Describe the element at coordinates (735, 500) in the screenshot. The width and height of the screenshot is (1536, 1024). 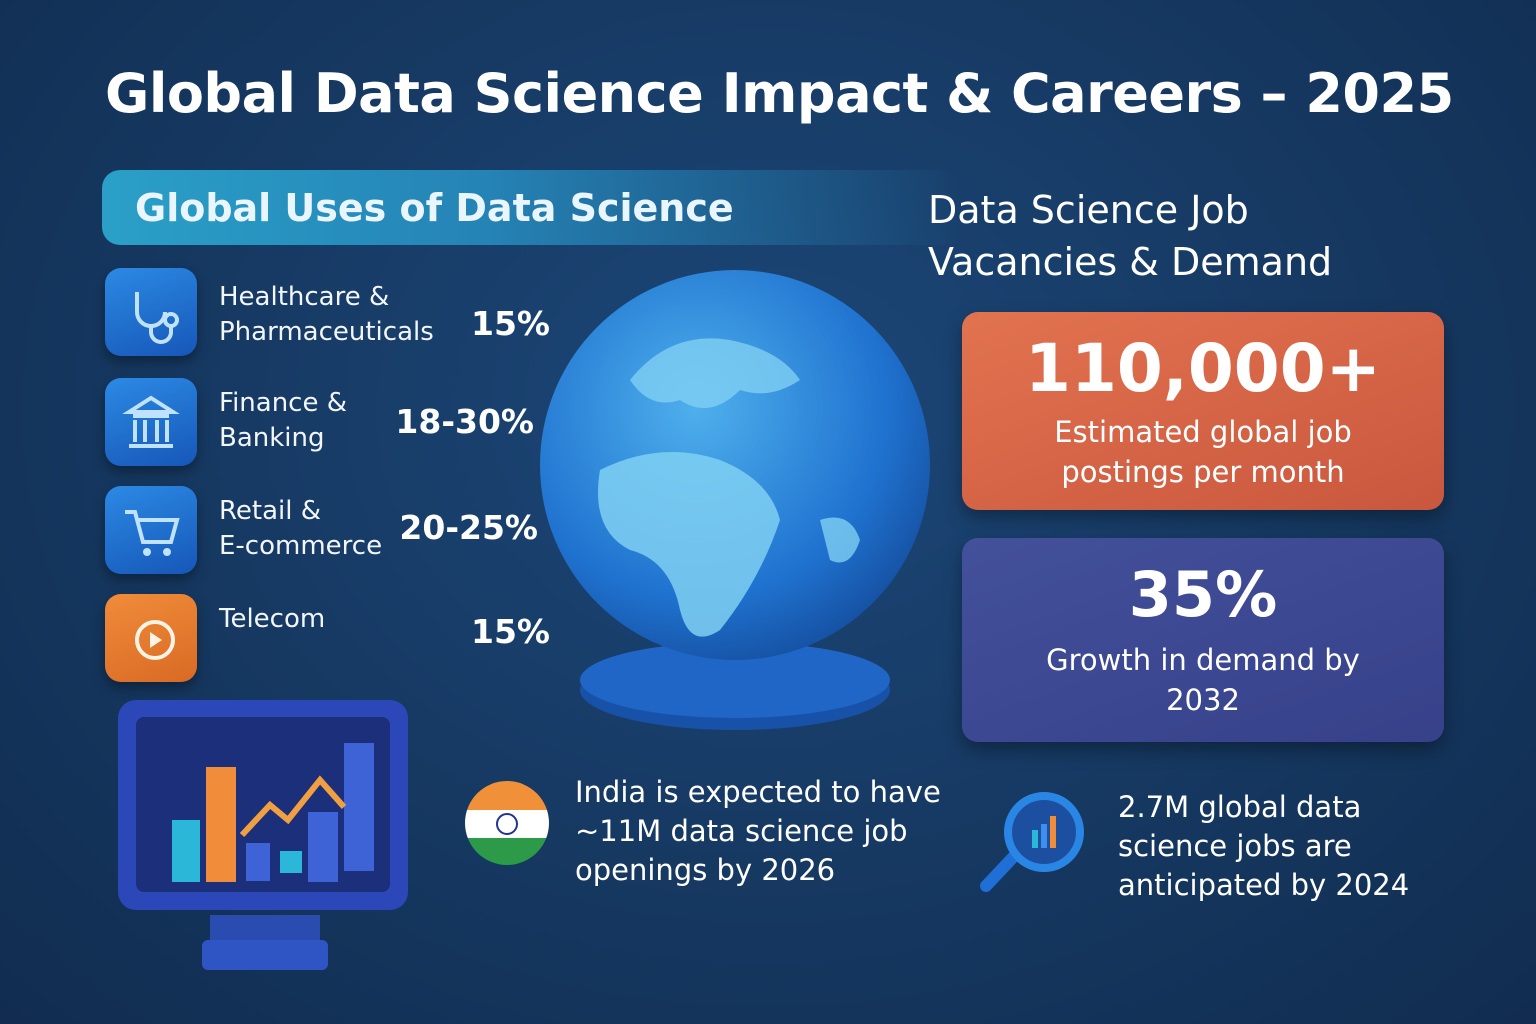
I see `globe` at that location.